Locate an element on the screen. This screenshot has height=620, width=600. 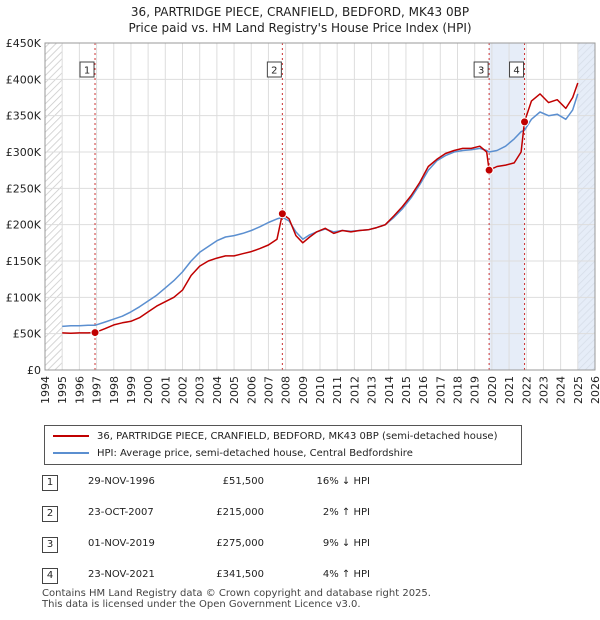
x-tick-label: 2001 is located at coordinates (165, 390).